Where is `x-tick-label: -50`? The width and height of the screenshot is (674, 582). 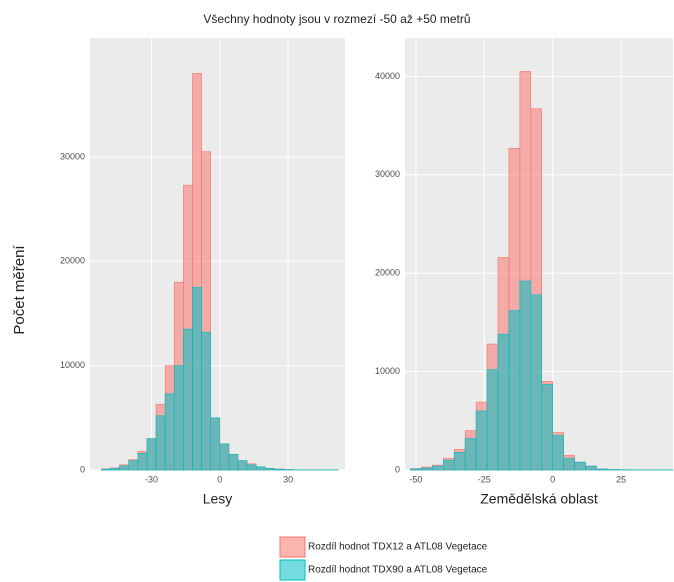 x-tick-label: -50 is located at coordinates (415, 479).